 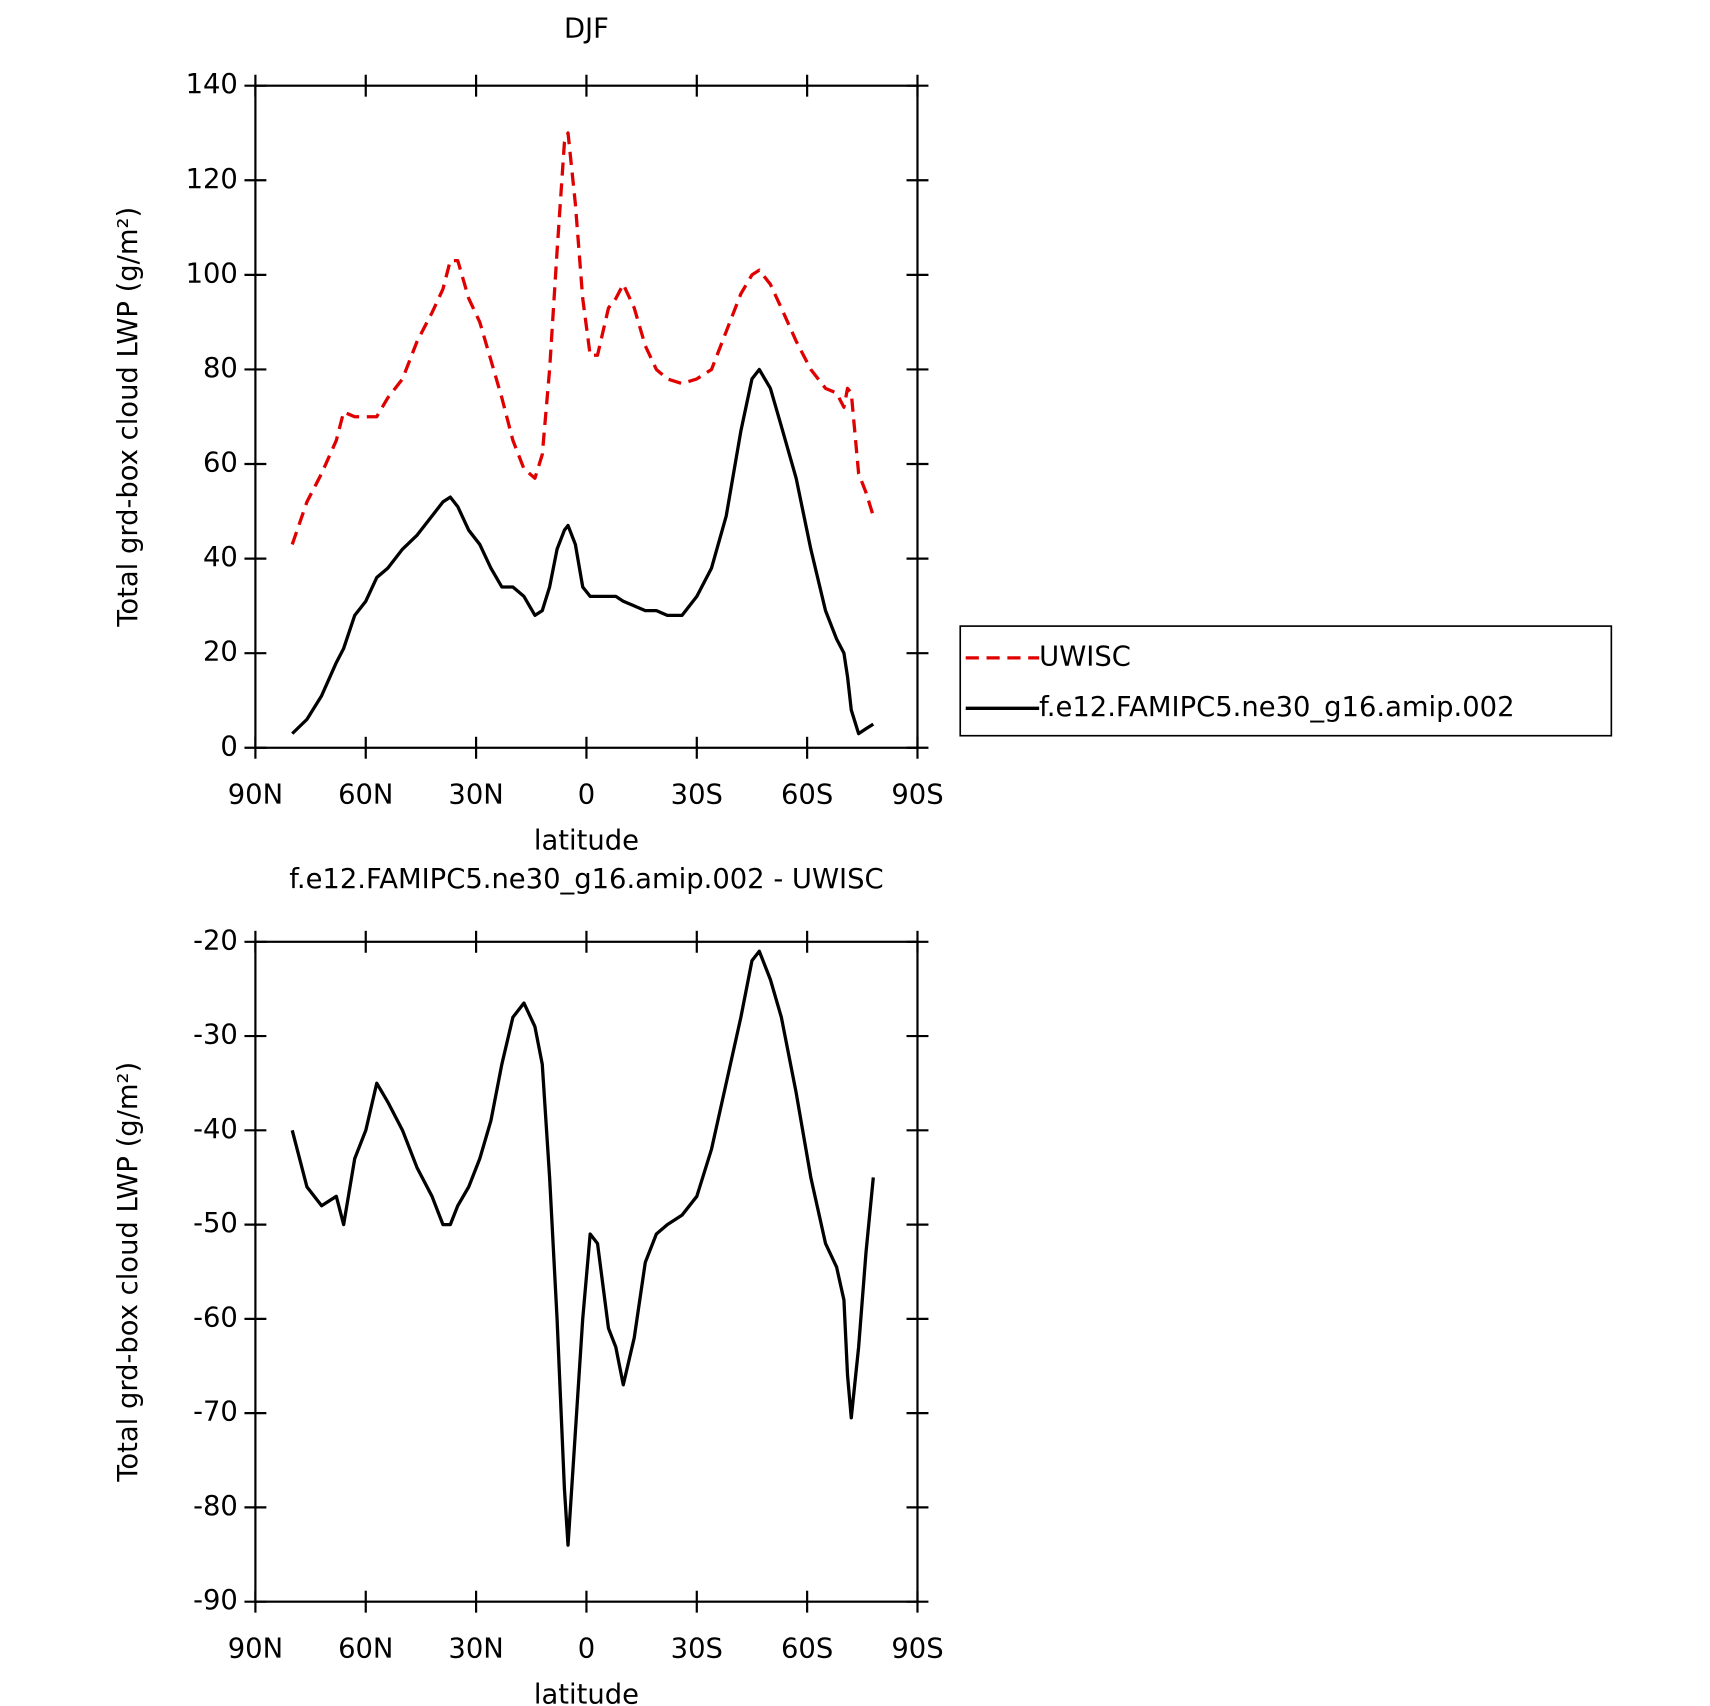 What do you see at coordinates (1085, 656) in the screenshot?
I see `legend-label: UWISC` at bounding box center [1085, 656].